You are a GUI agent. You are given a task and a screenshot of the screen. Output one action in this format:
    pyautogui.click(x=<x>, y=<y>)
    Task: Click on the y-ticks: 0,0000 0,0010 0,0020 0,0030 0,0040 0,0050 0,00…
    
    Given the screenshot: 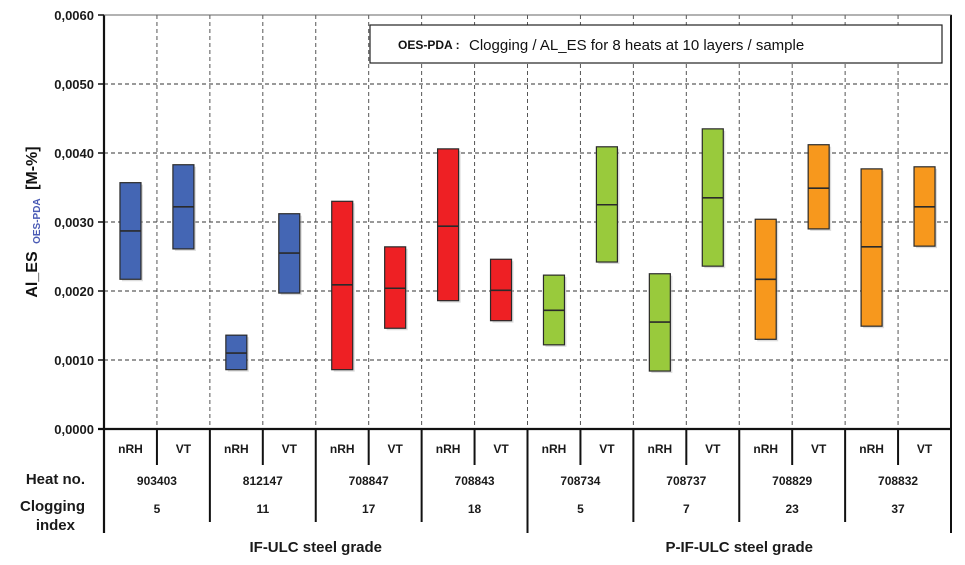 What is the action you would take?
    pyautogui.click(x=74, y=222)
    